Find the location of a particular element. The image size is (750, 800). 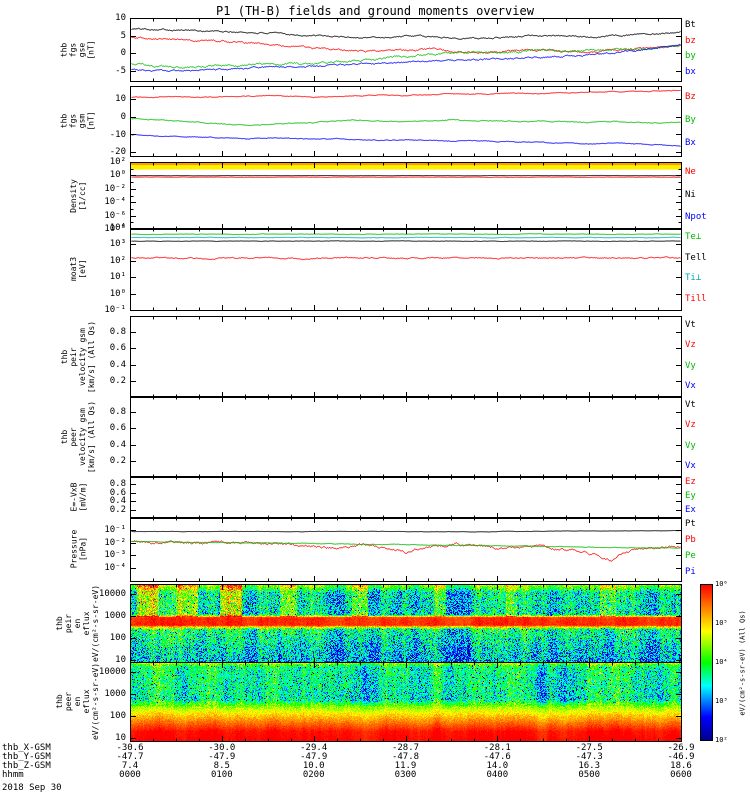

y-tick-label: 10³ is located at coordinates (117, 244).